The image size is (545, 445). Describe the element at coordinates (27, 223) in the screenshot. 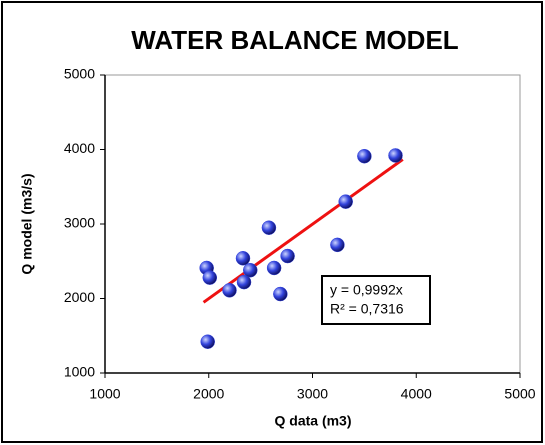

I see `y-axis-label: Q model (m3/s)` at that location.